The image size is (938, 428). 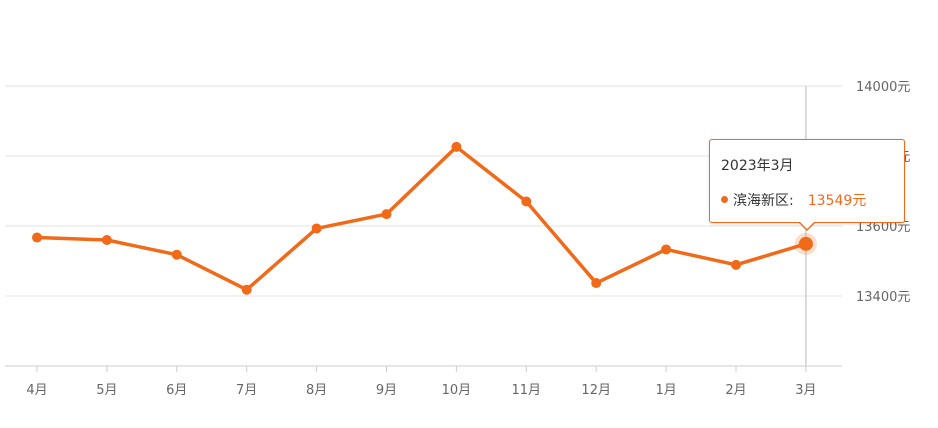 I want to click on x-tick-label: 9月, so click(x=386, y=390).